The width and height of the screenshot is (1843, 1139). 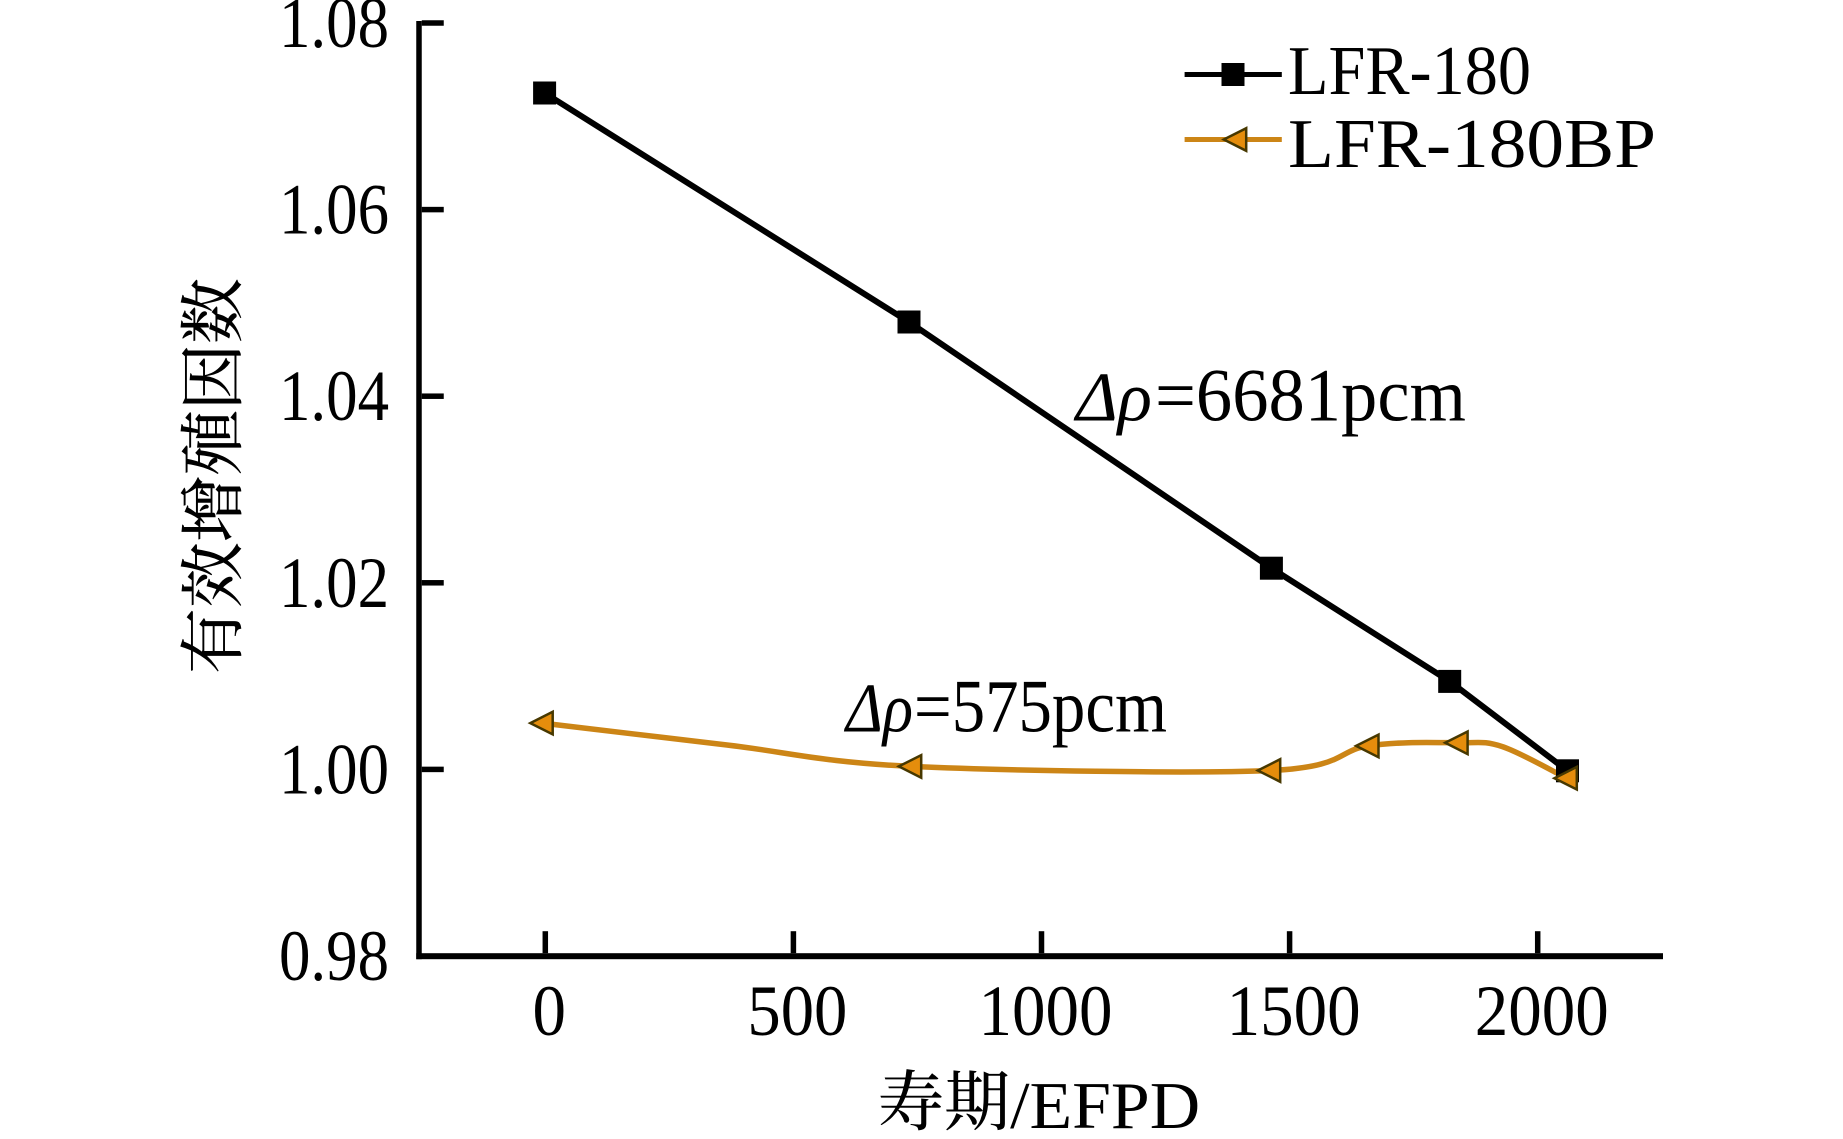 What do you see at coordinates (1542, 1011) in the screenshot?
I see `svg-text: 2000` at bounding box center [1542, 1011].